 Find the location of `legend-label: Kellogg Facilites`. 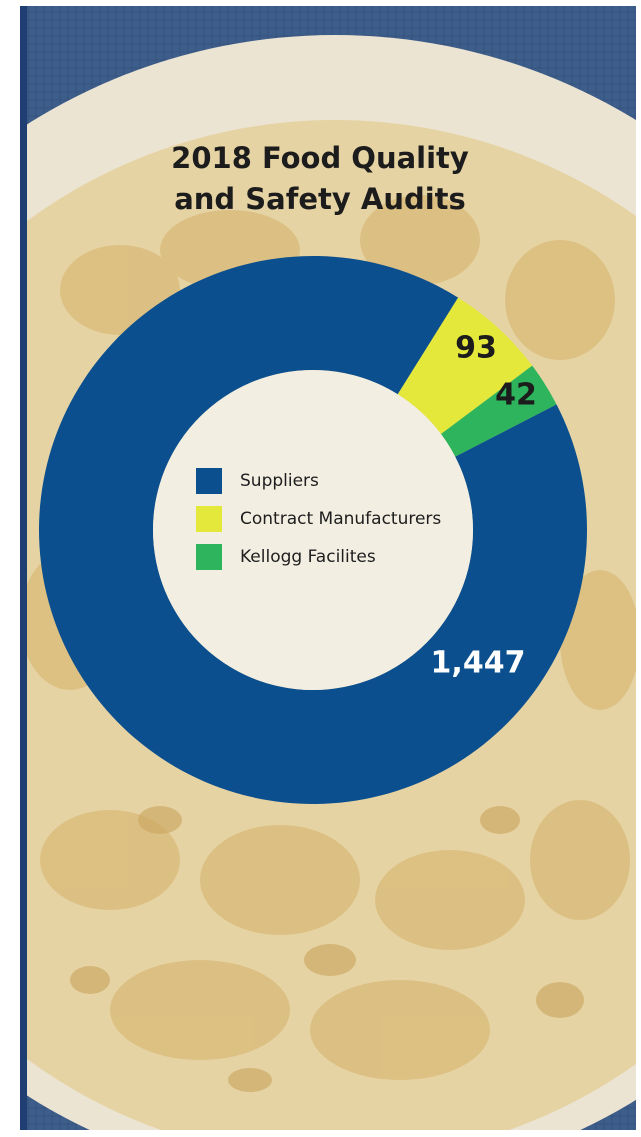

legend-label: Kellogg Facilites is located at coordinates (308, 557).